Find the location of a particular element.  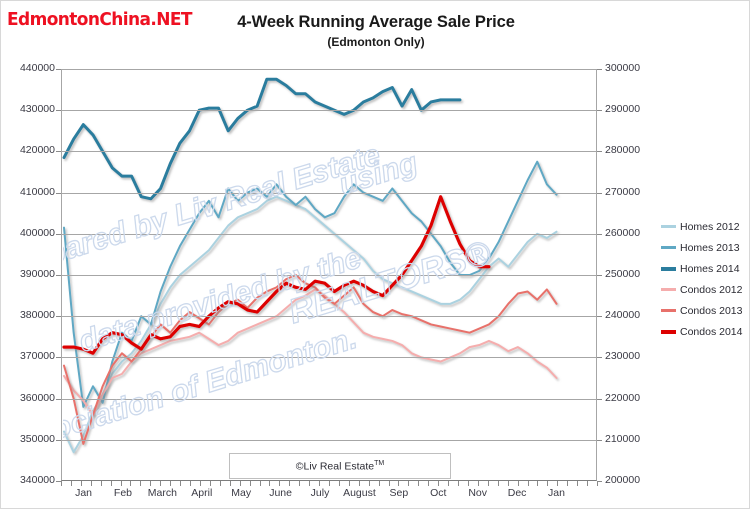

x-axis-tick-label: August is located at coordinates (359, 493).